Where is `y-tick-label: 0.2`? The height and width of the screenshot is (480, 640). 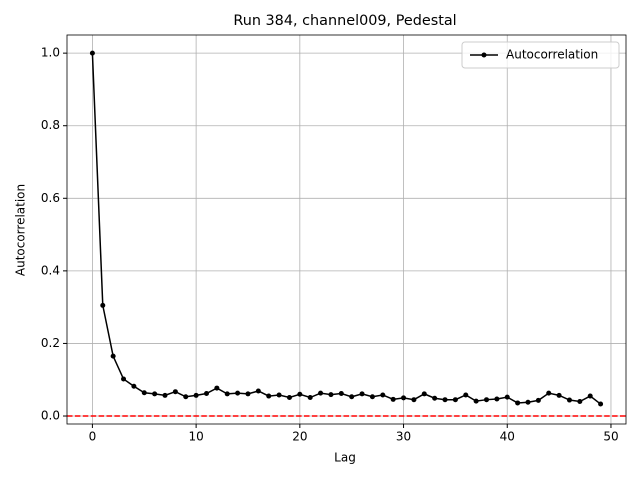 y-tick-label: 0.2 is located at coordinates (50, 343).